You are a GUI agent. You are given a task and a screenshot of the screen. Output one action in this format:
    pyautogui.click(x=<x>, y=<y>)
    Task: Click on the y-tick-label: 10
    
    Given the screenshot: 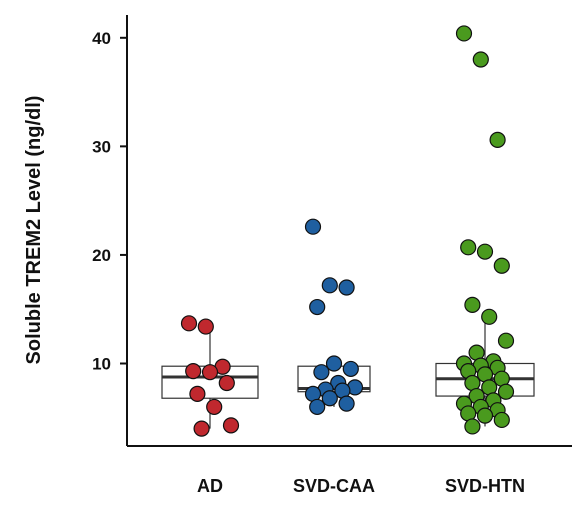 What is the action you would take?
    pyautogui.click(x=101, y=363)
    